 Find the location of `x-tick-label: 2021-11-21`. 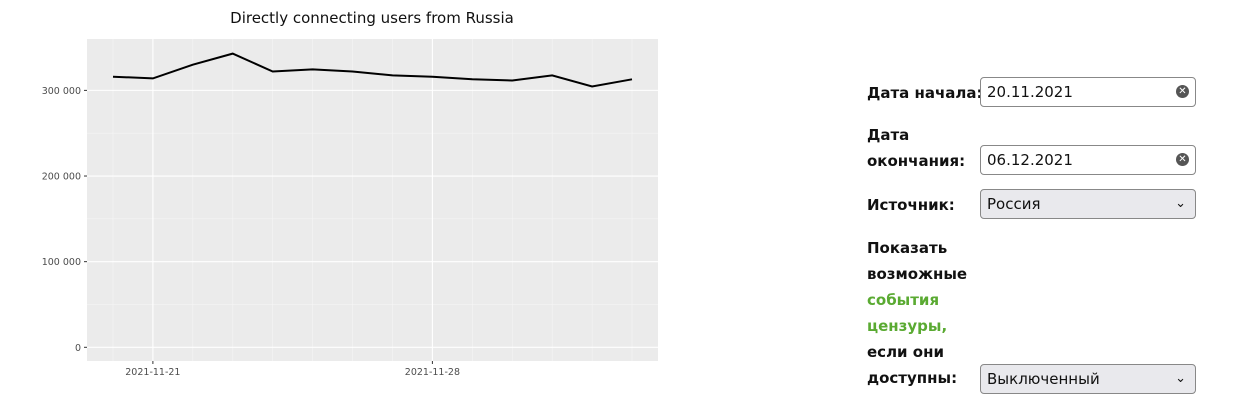

x-tick-label: 2021-11-21 is located at coordinates (152, 372).